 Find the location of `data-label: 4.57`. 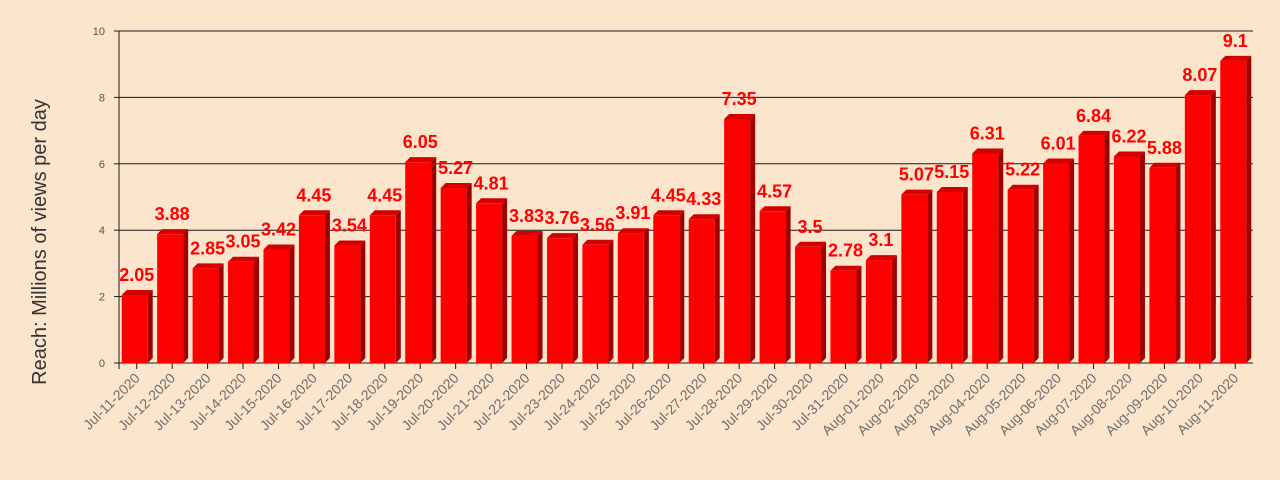

data-label: 4.57 is located at coordinates (774, 191).